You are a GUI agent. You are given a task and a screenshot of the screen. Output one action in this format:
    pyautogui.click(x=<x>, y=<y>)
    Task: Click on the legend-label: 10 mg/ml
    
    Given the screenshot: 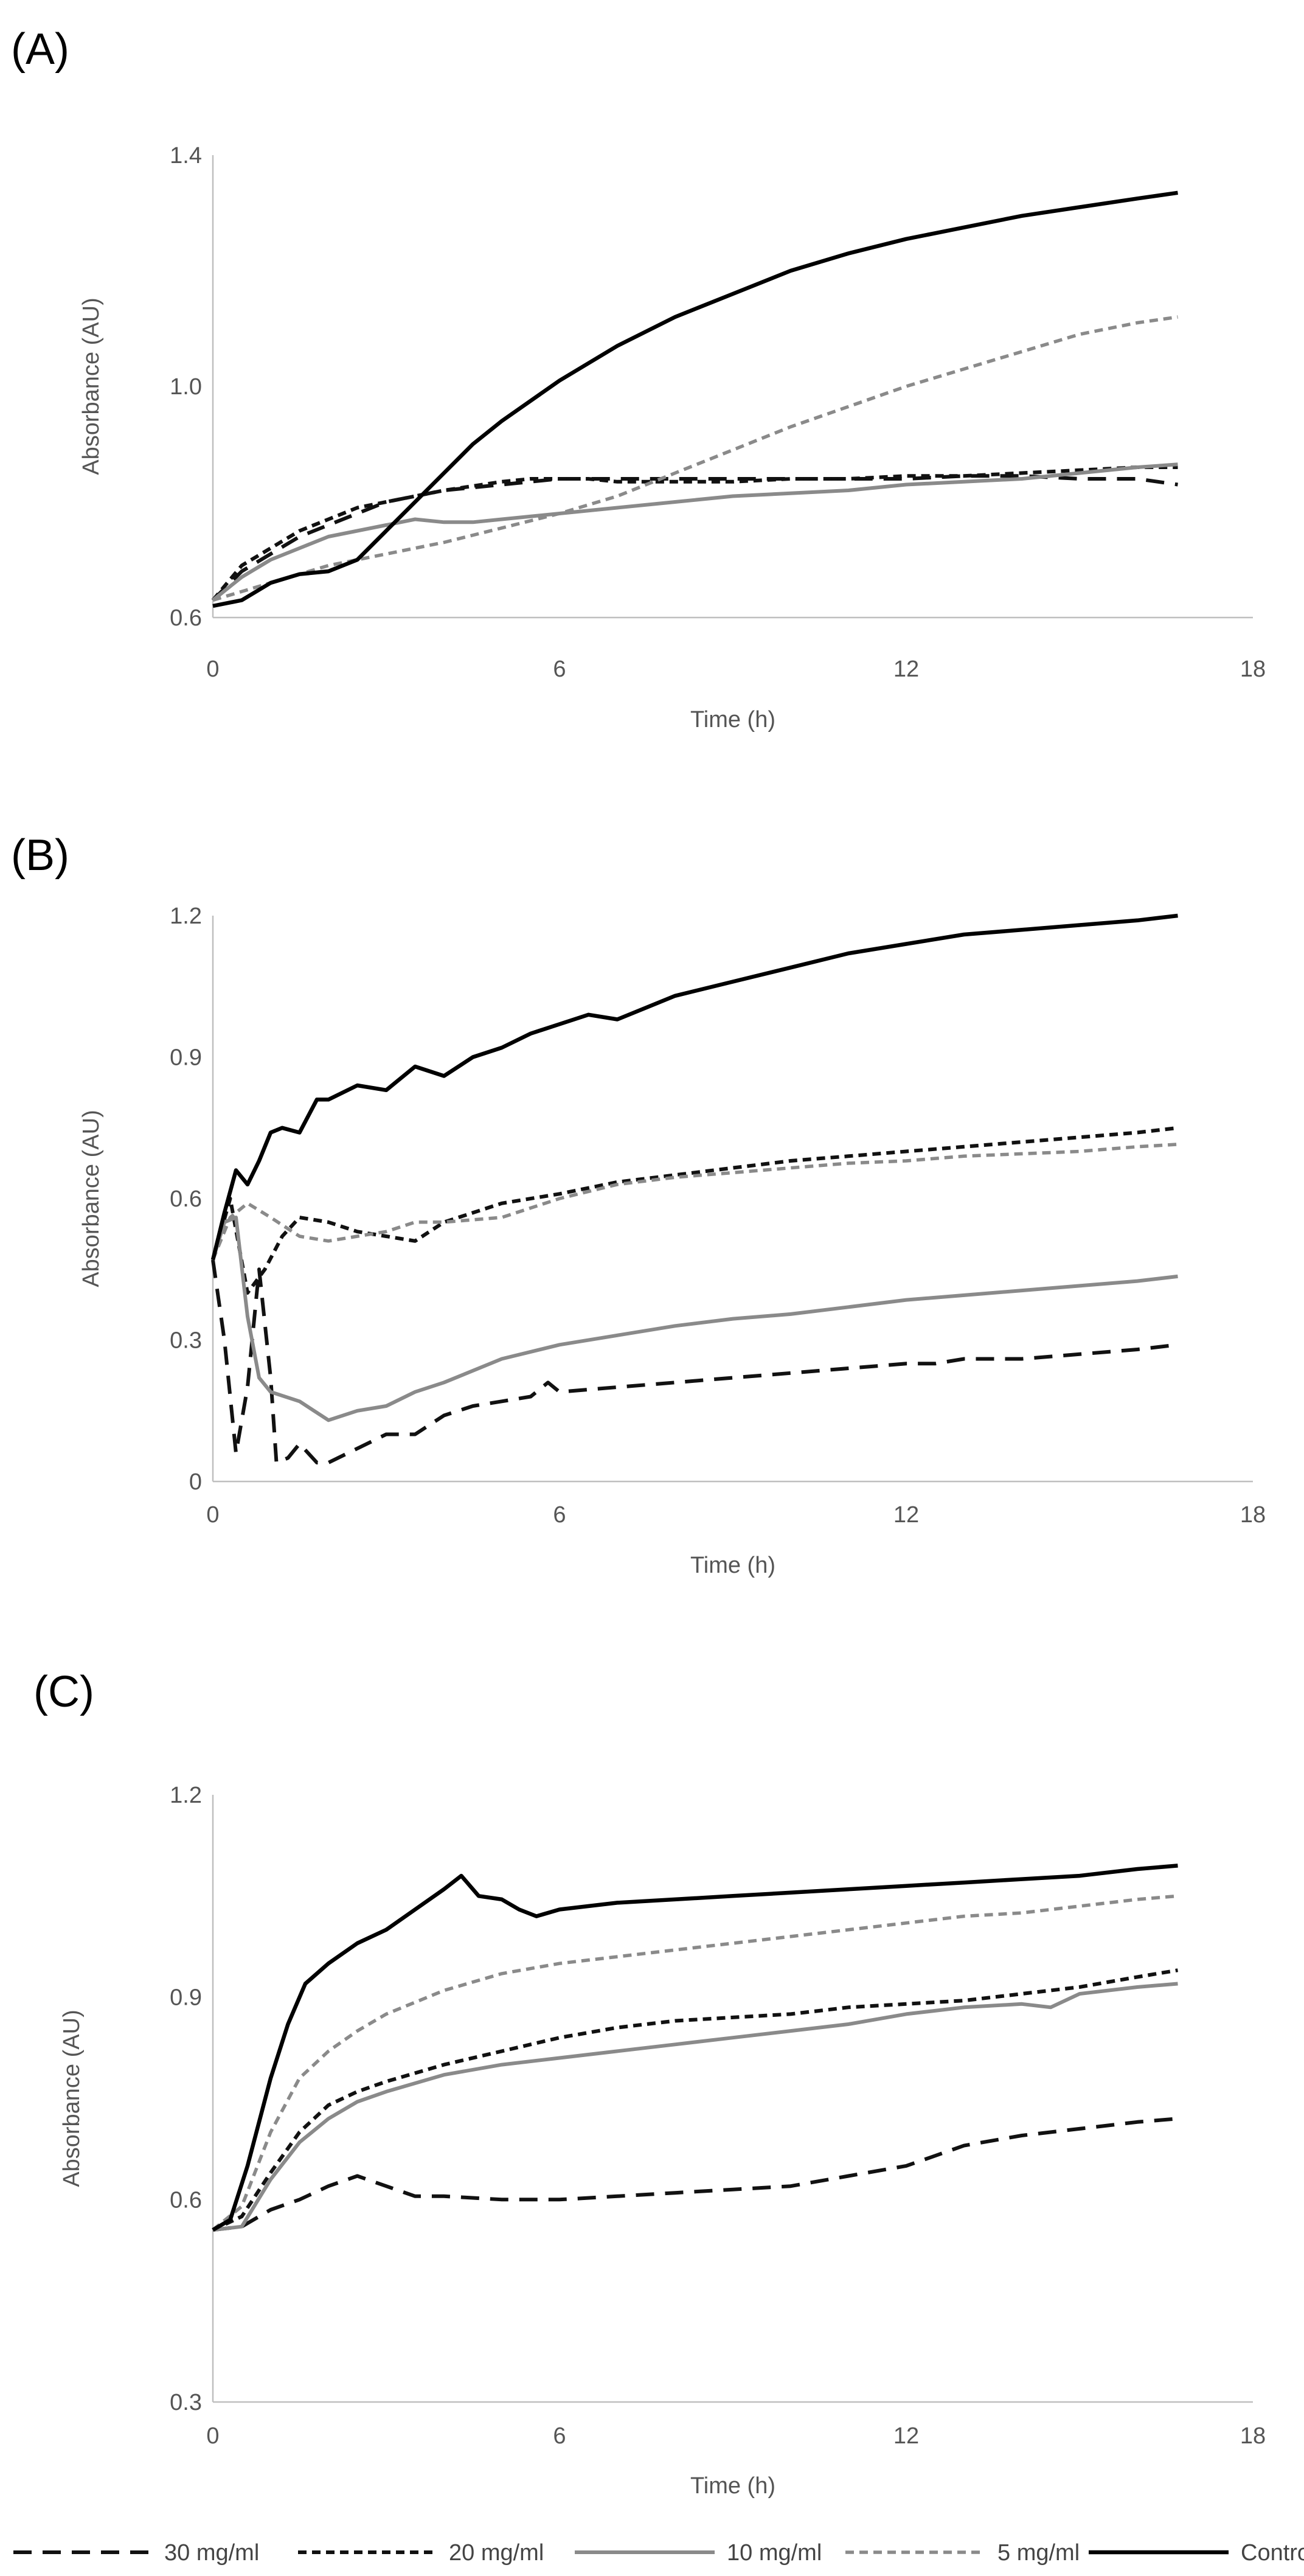 What is the action you would take?
    pyautogui.click(x=775, y=2553)
    